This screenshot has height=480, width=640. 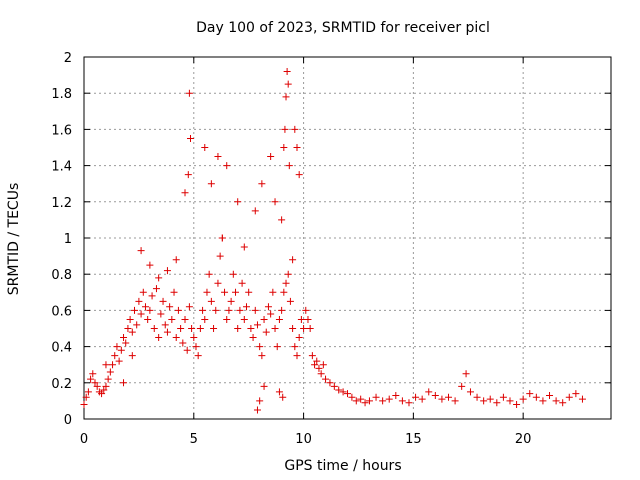 What do you see at coordinates (61, 167) in the screenshot?
I see `y-tick-label: 1.4` at bounding box center [61, 167].